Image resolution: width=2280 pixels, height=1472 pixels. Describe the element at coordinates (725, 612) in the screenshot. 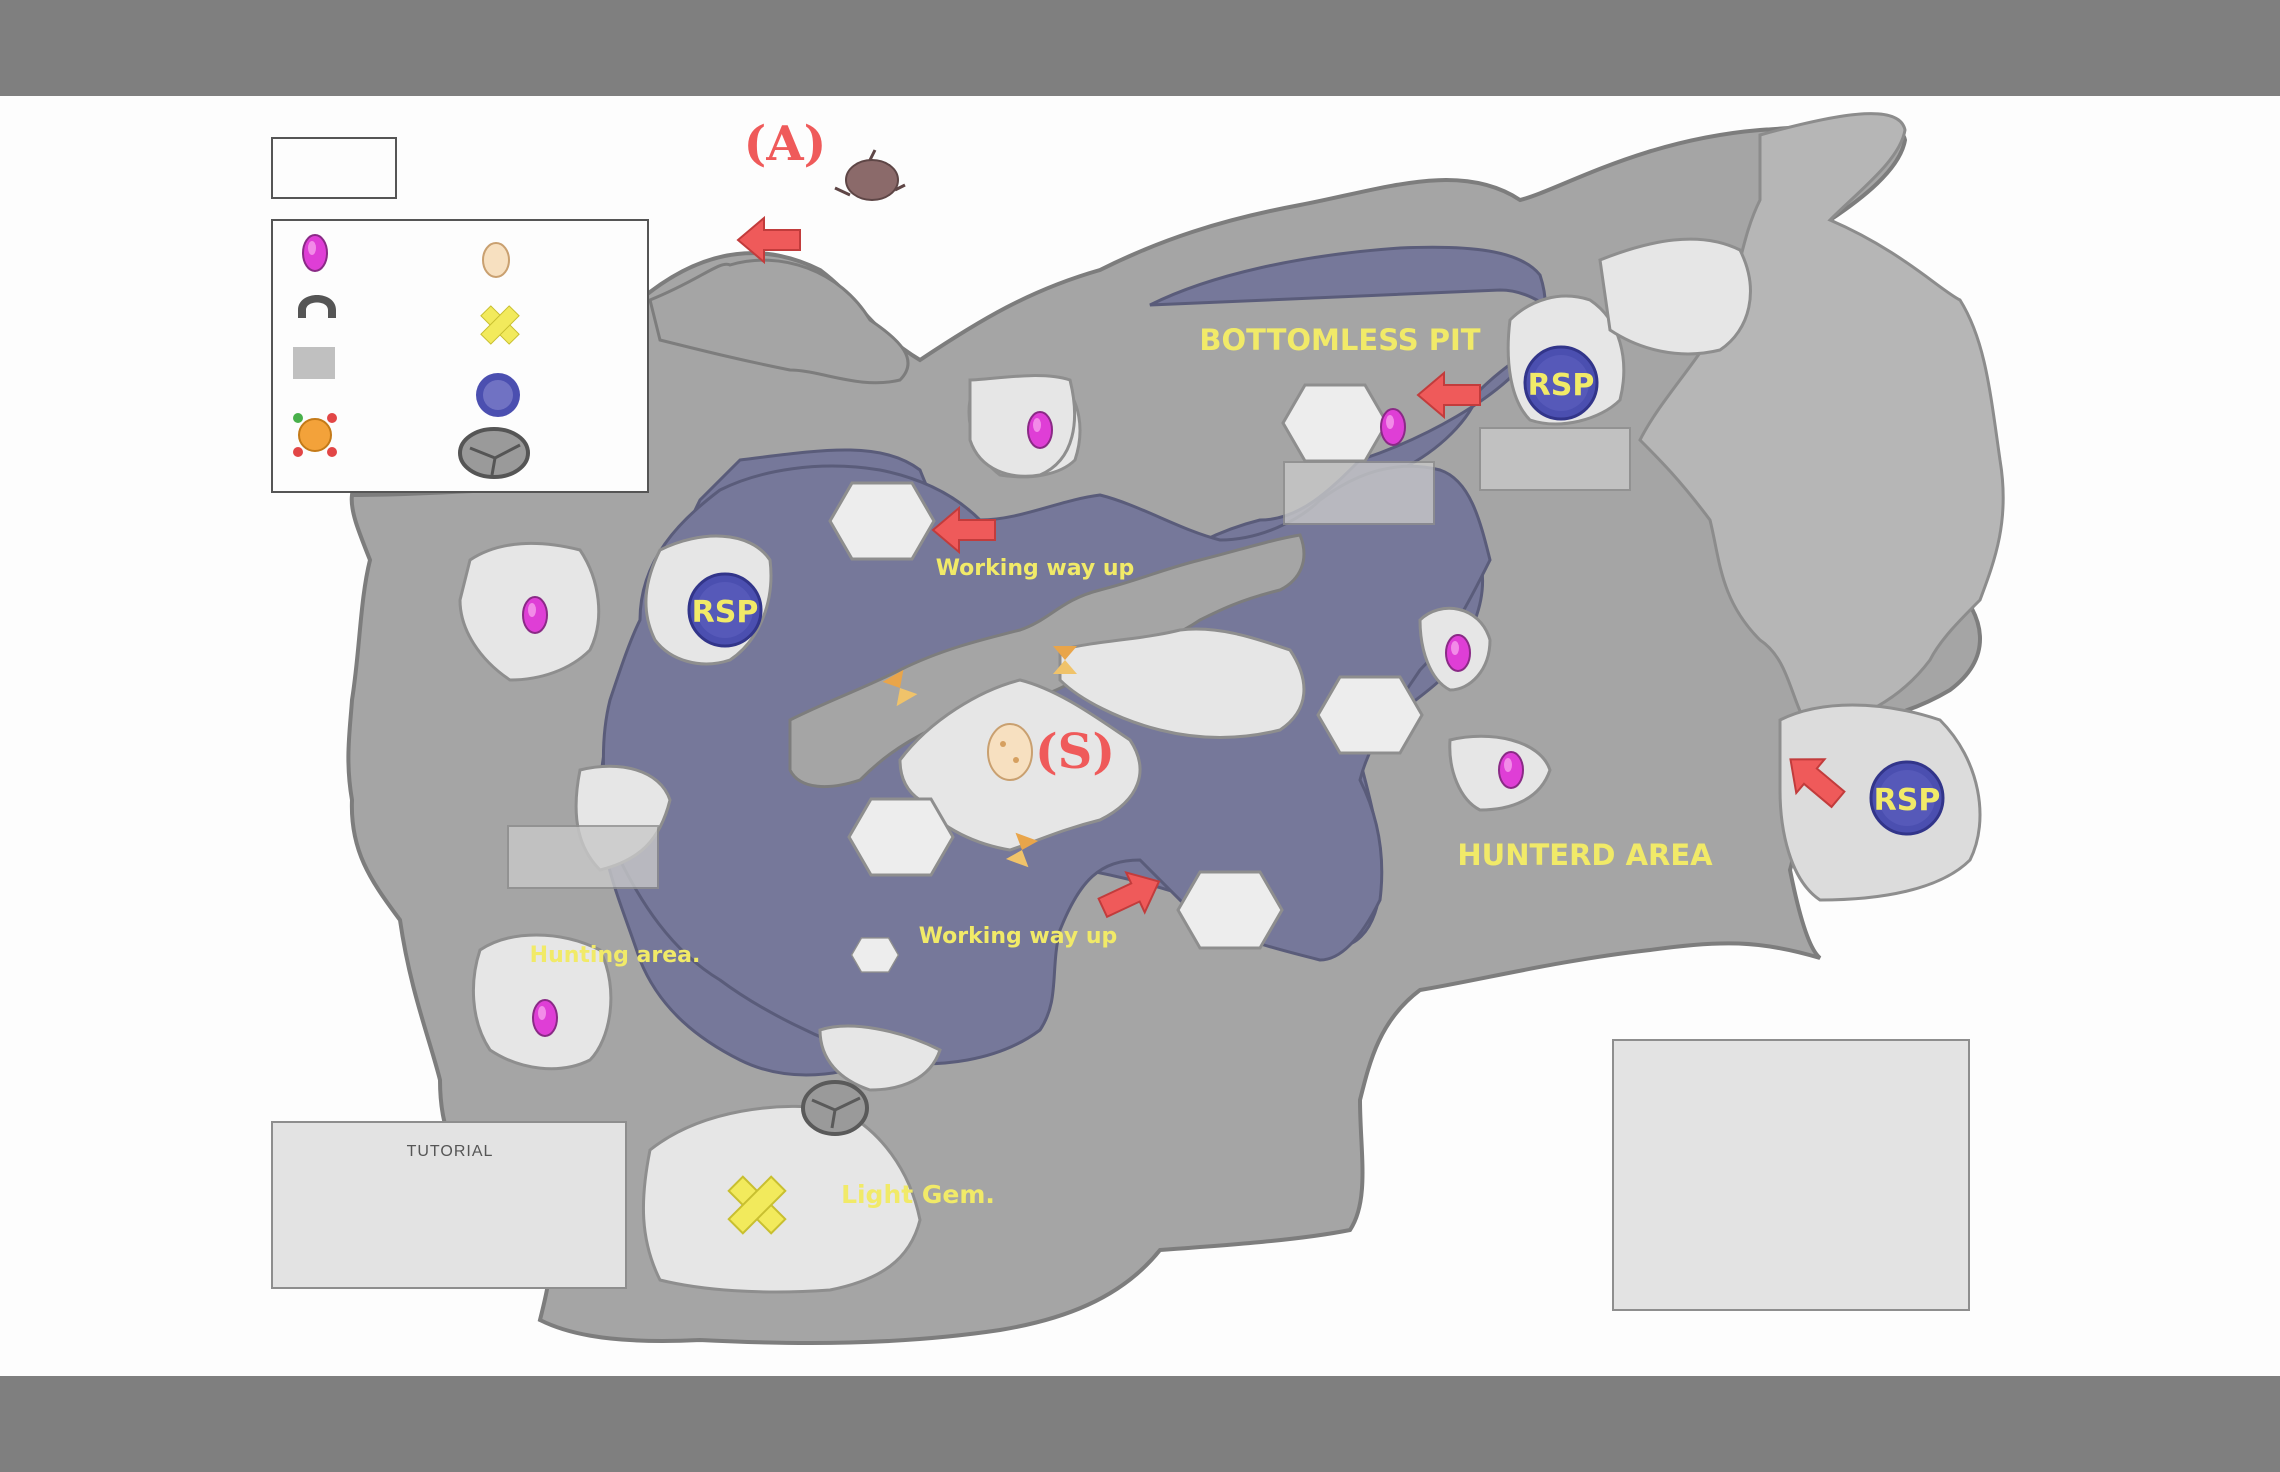

I see `rsp-label-west: RSP` at that location.